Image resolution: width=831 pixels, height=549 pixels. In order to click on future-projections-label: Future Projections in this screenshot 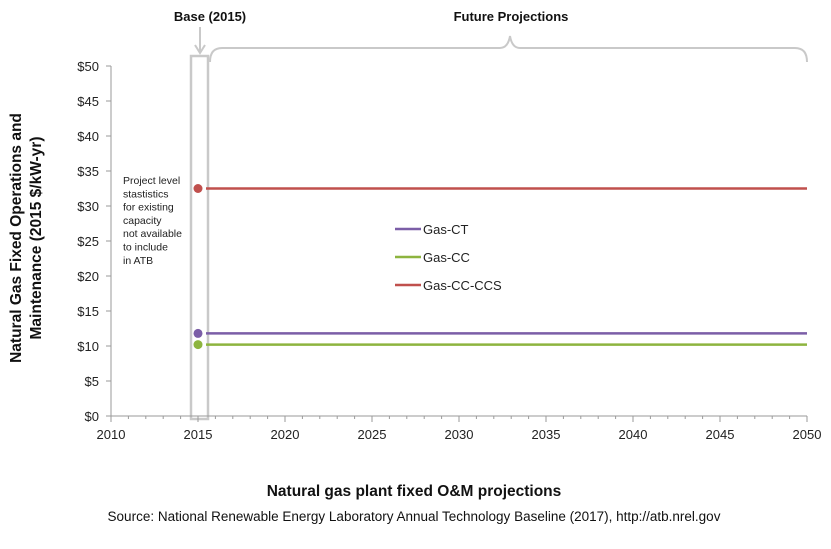, I will do `click(511, 16)`.